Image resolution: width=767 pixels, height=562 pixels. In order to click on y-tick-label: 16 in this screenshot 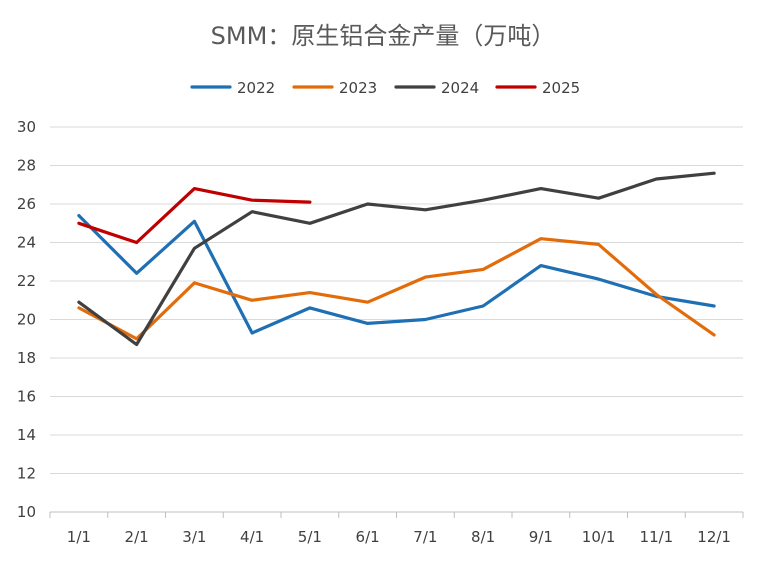, I will do `click(26, 397)`.